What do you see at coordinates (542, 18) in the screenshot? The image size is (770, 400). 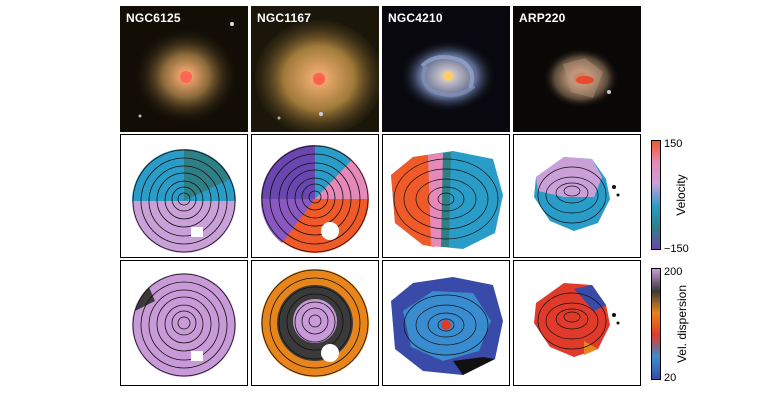 I see `galaxy-name: ARP220` at bounding box center [542, 18].